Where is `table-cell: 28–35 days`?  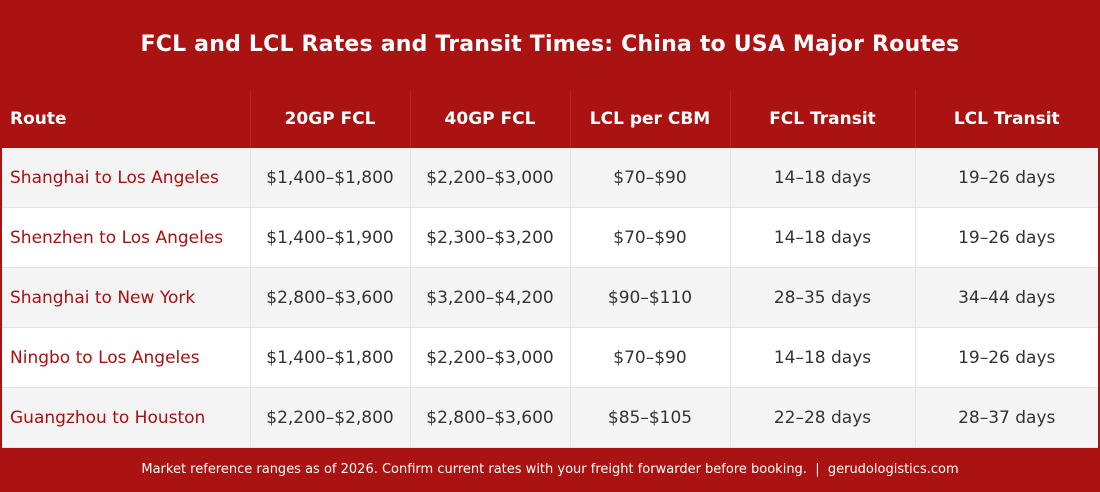
table-cell: 28–35 days is located at coordinates (822, 297).